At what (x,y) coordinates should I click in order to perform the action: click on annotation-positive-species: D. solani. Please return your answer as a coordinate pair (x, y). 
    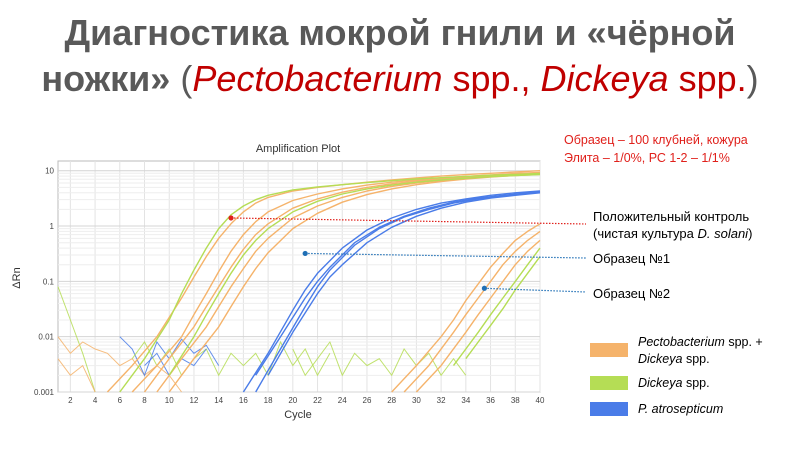
    Looking at the image, I should click on (723, 233).